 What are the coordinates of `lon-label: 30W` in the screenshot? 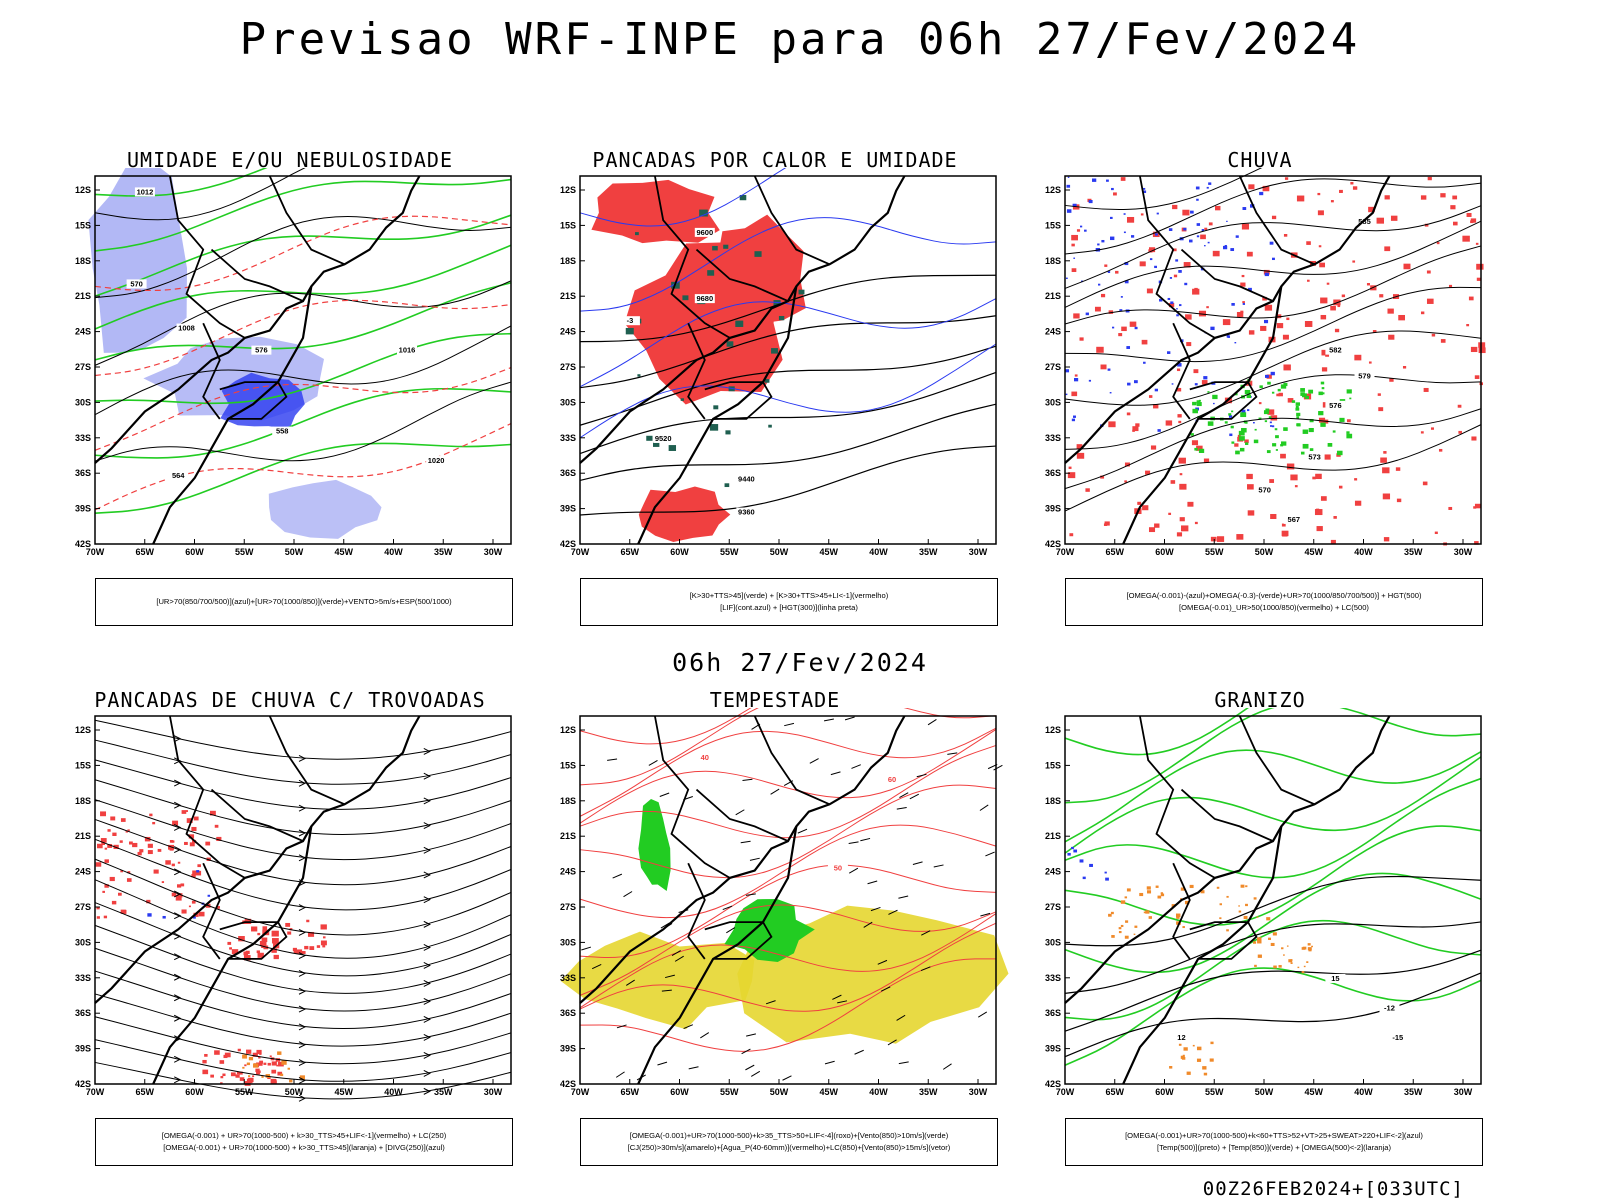 It's located at (1463, 1092).